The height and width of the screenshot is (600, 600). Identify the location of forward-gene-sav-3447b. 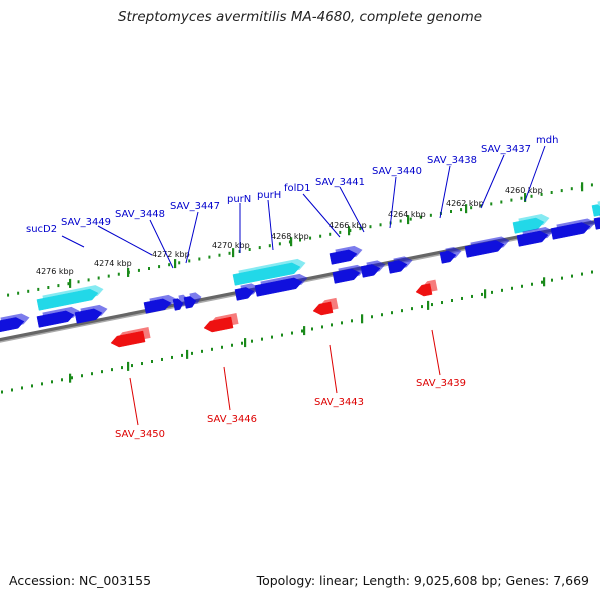
(190, 302).